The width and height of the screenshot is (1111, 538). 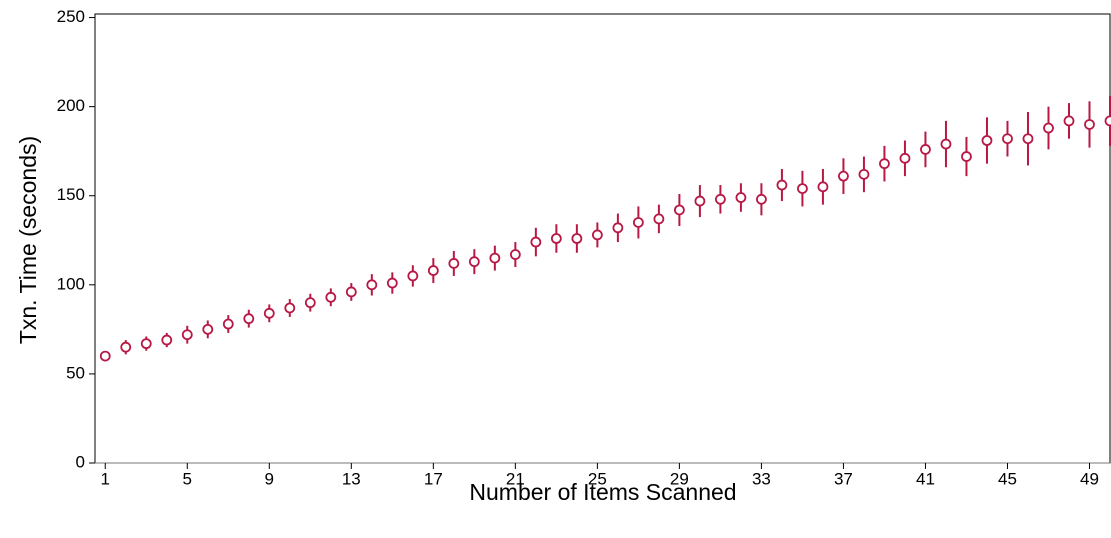 I want to click on y-tick-label: 100, so click(x=71, y=283).